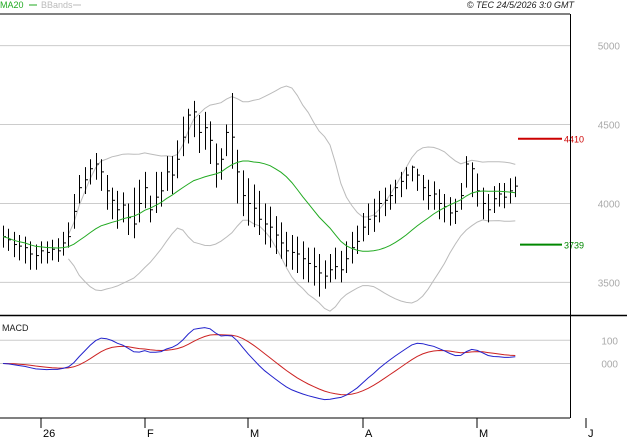 This screenshot has width=627, height=440. I want to click on macd-line, so click(259, 364).